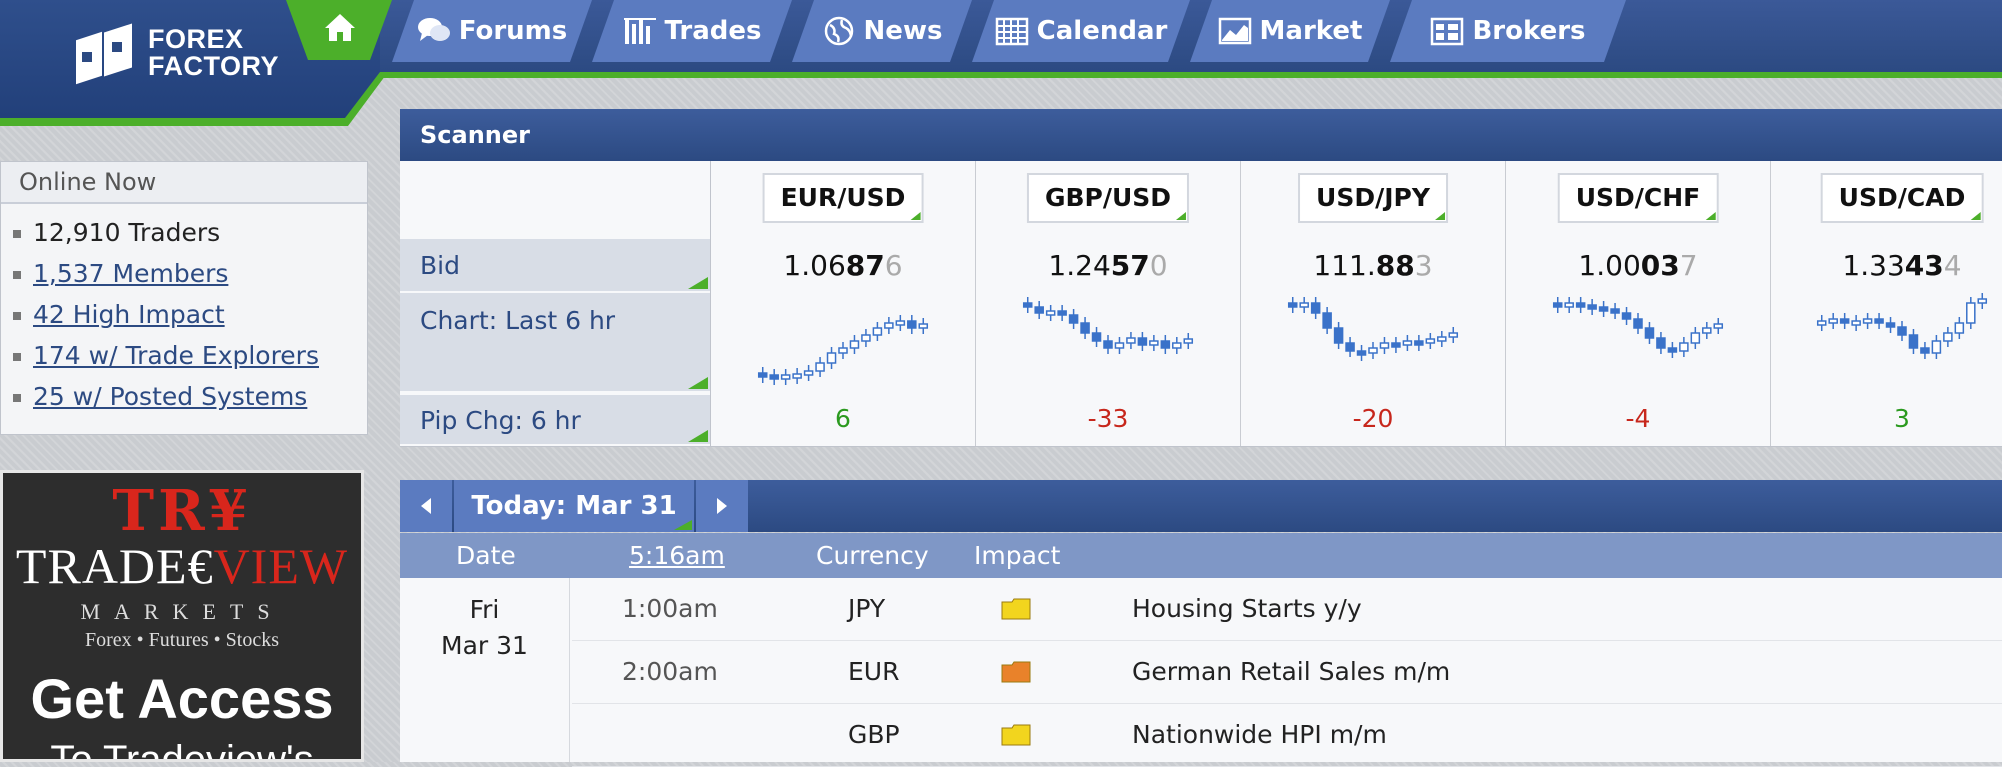  What do you see at coordinates (1311, 31) in the screenshot?
I see `nav-label: Market` at bounding box center [1311, 31].